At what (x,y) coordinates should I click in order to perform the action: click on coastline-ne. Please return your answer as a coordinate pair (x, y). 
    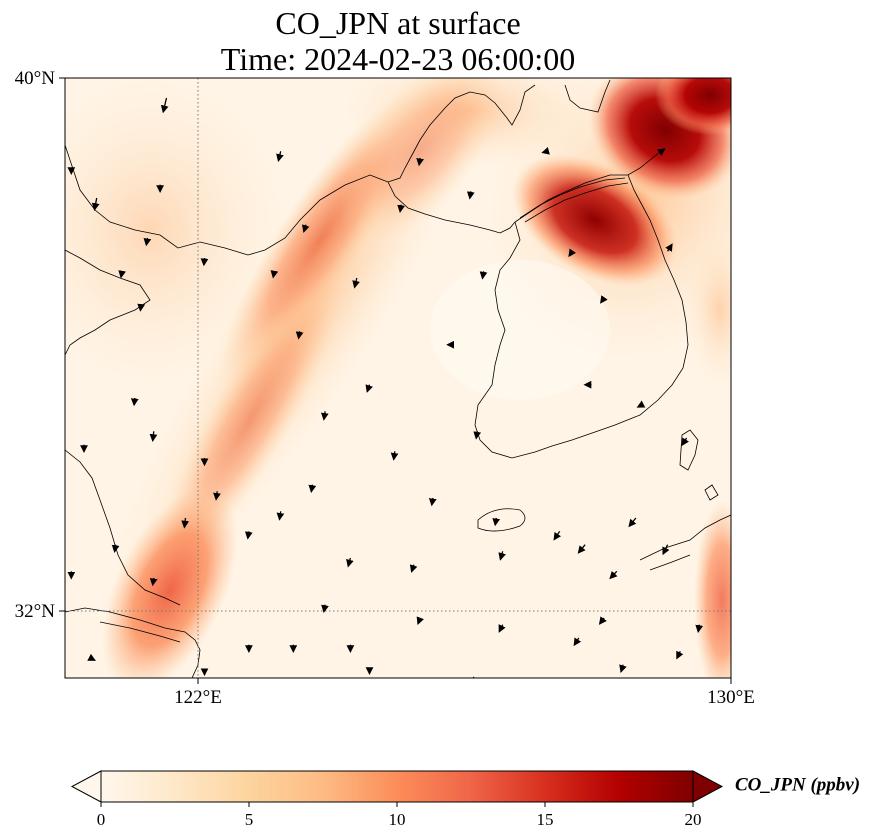
    Looking at the image, I should click on (587, 96).